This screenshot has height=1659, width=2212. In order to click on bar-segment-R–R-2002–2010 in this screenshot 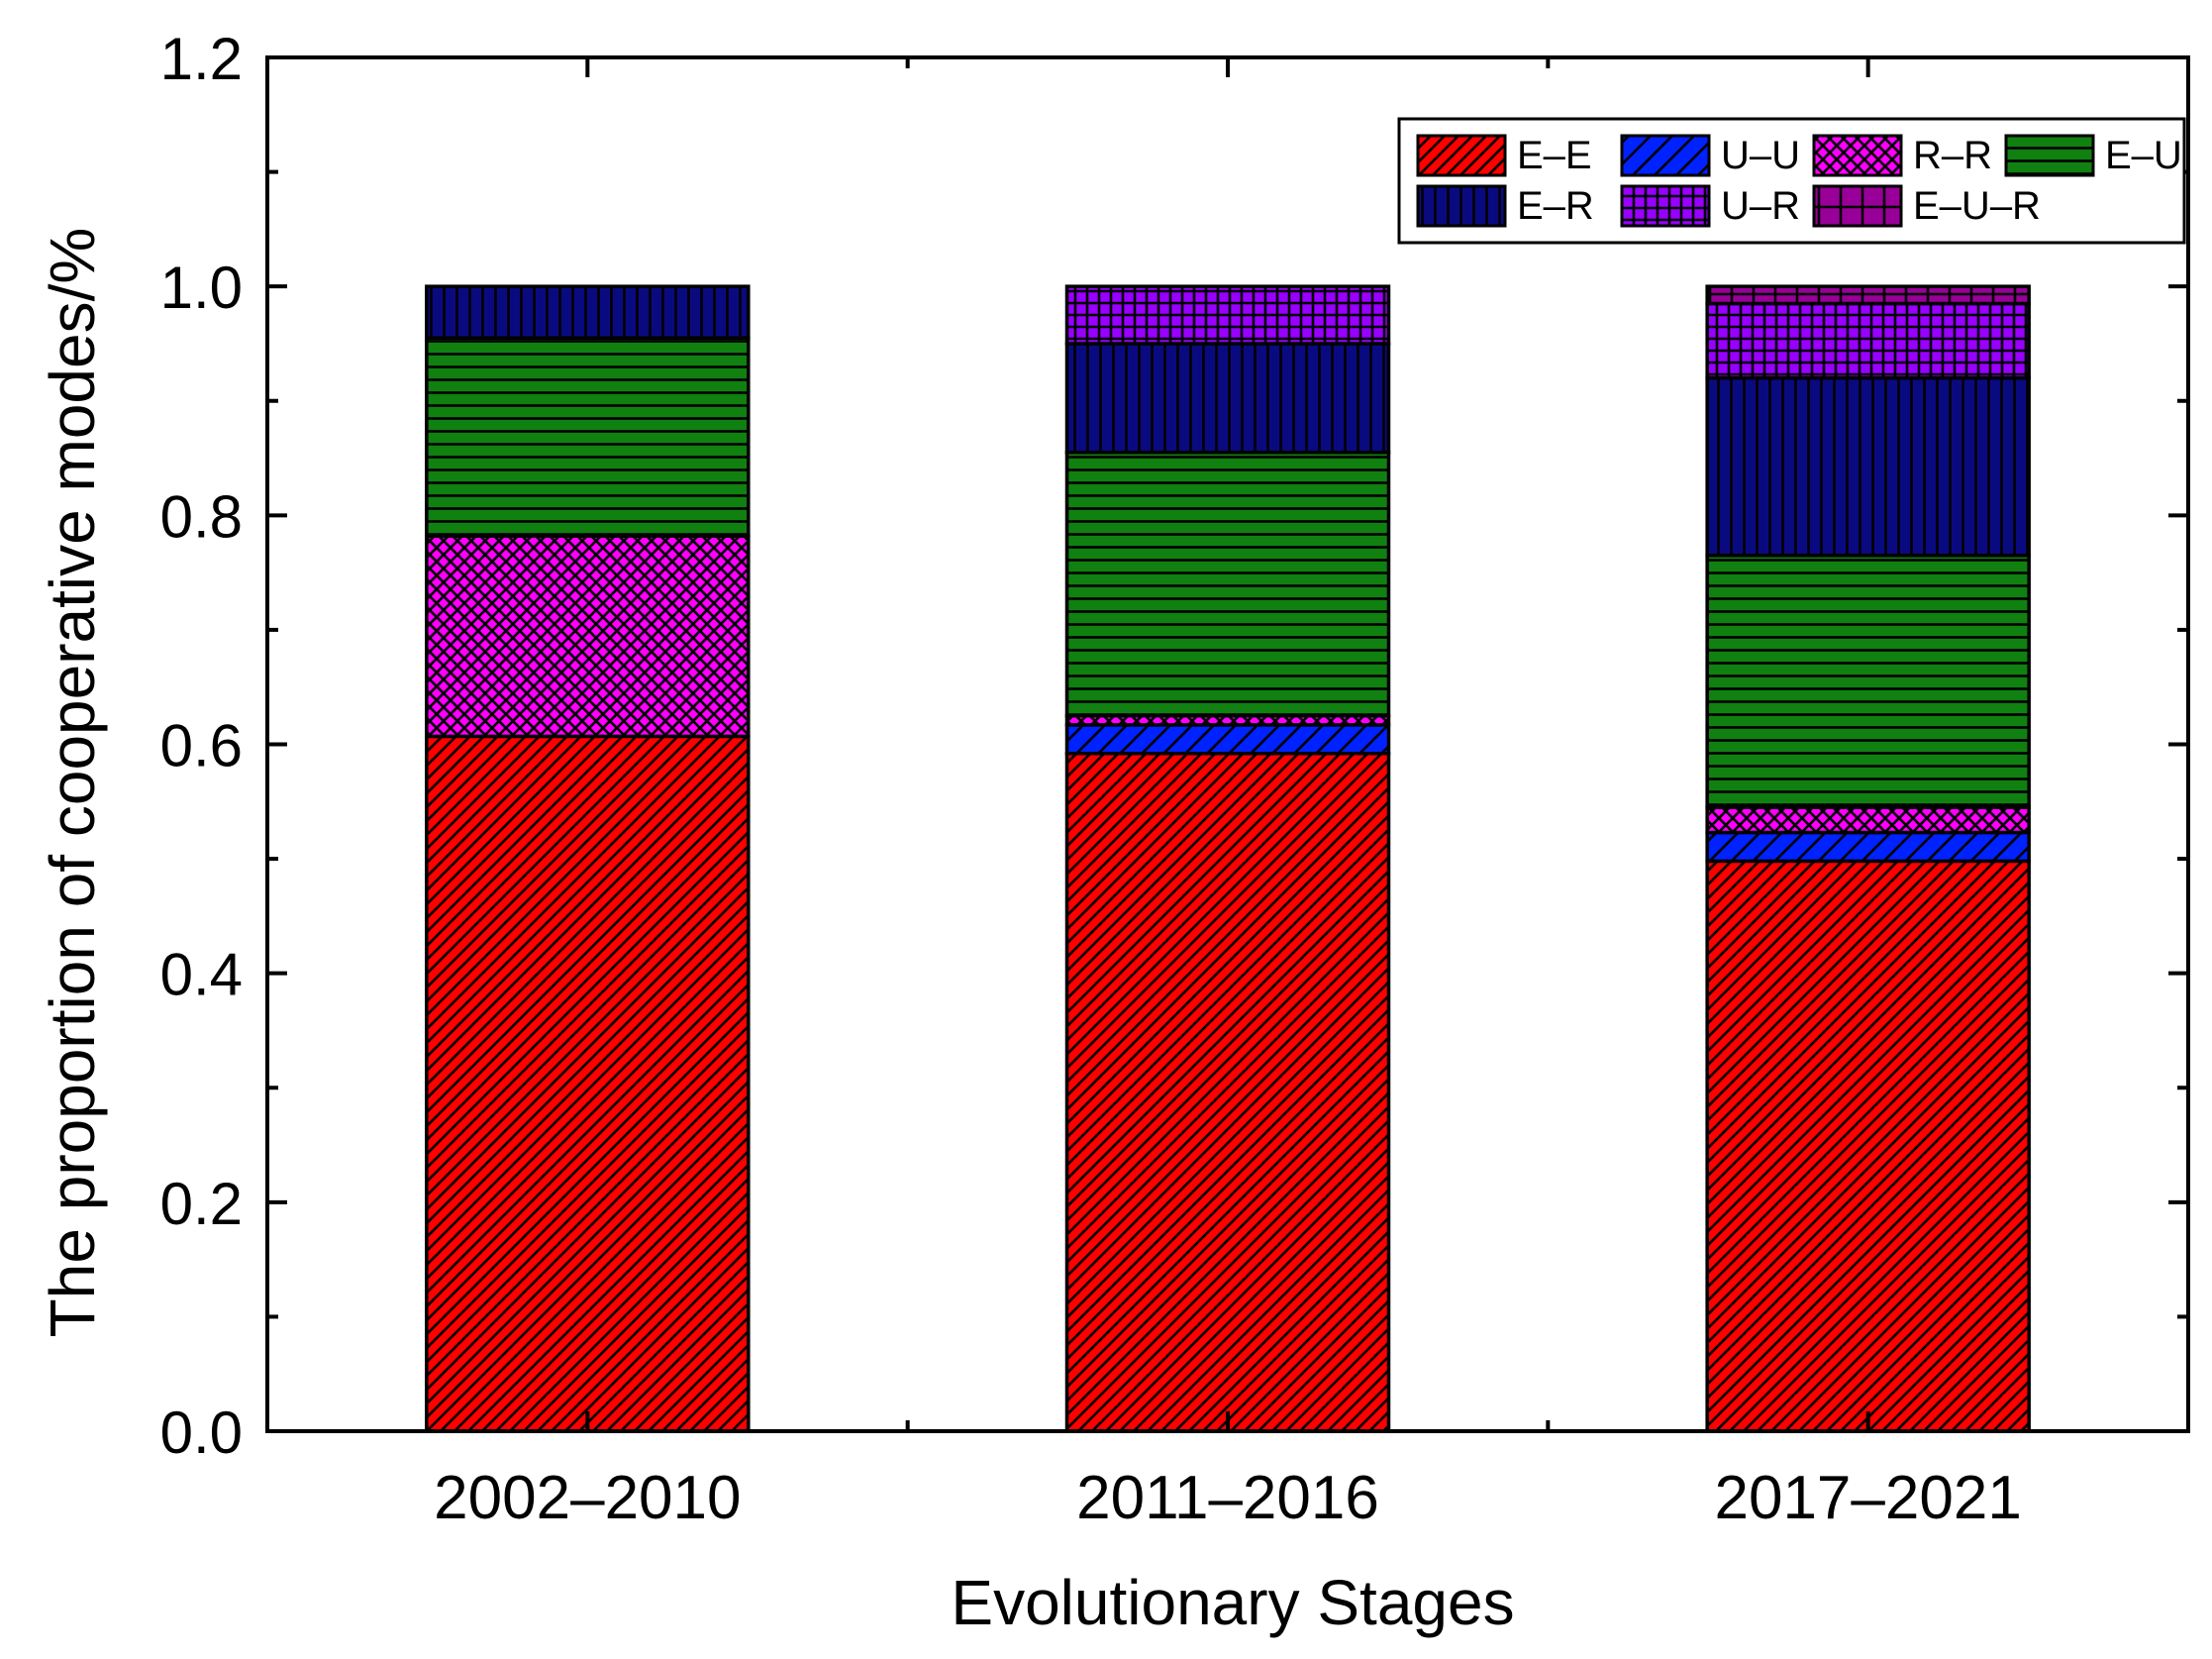, I will do `click(588, 636)`.